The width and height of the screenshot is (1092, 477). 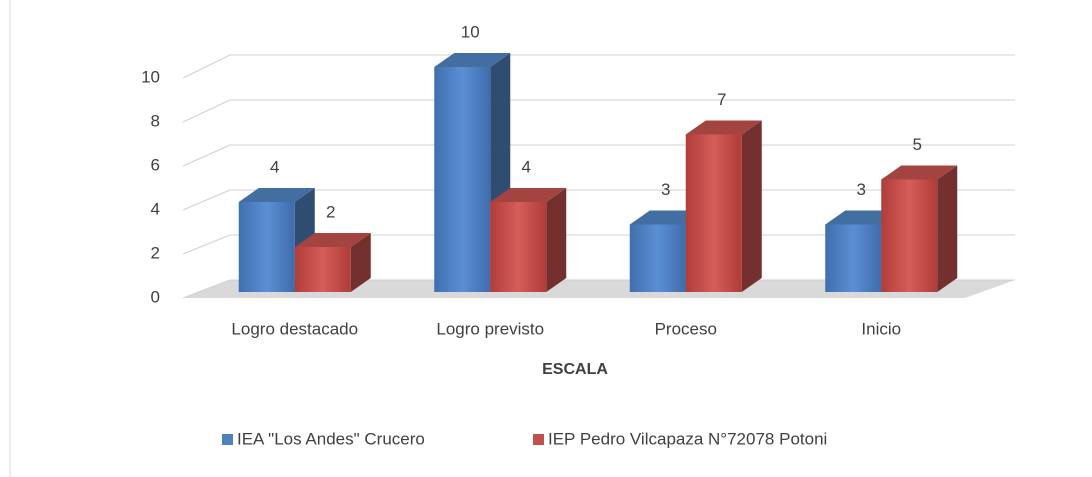 What do you see at coordinates (155, 296) in the screenshot?
I see `y-tick-label: 0` at bounding box center [155, 296].